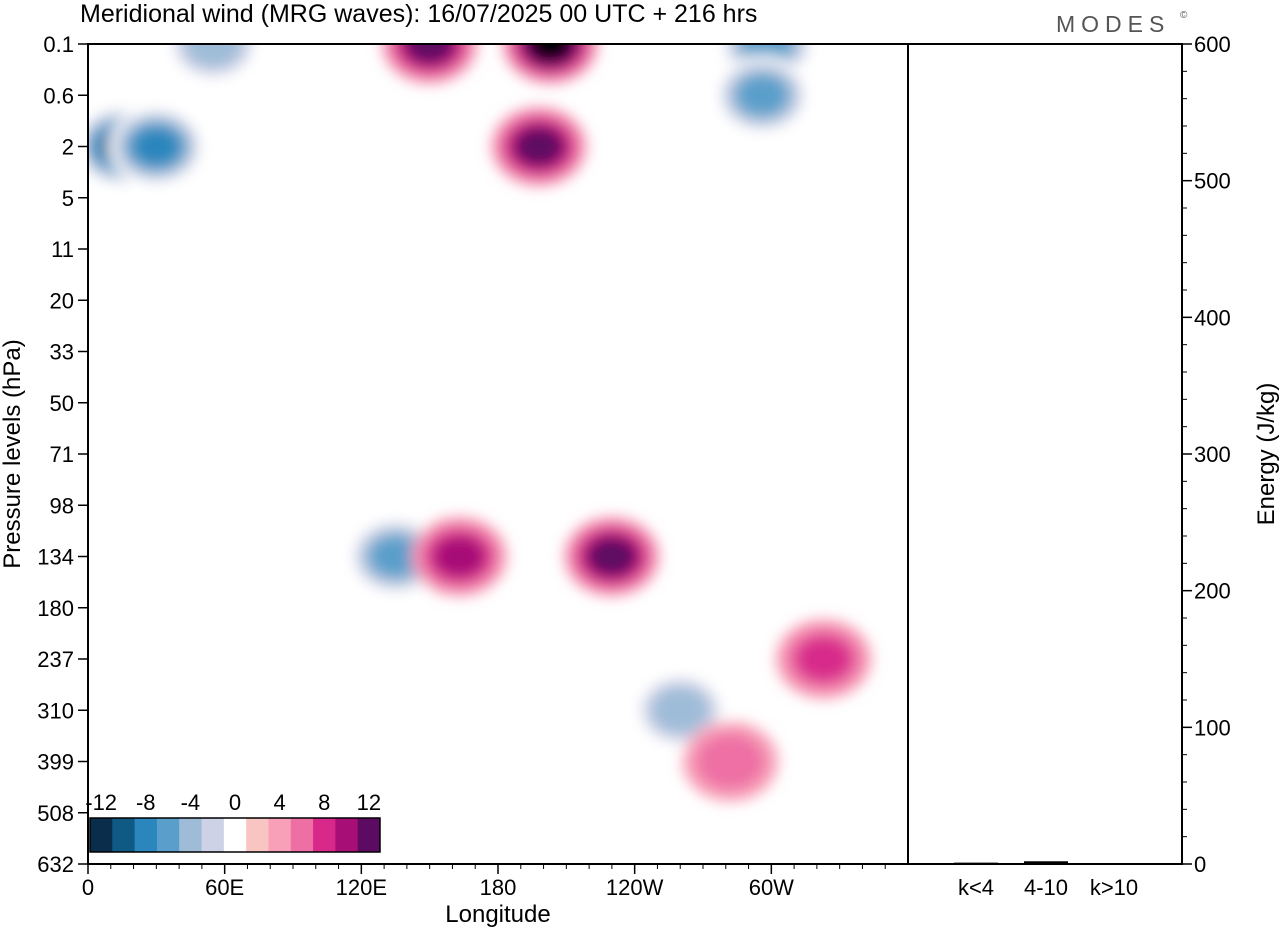 The width and height of the screenshot is (1280, 930). Describe the element at coordinates (191, 802) in the screenshot. I see `colorbar-label: -4` at that location.